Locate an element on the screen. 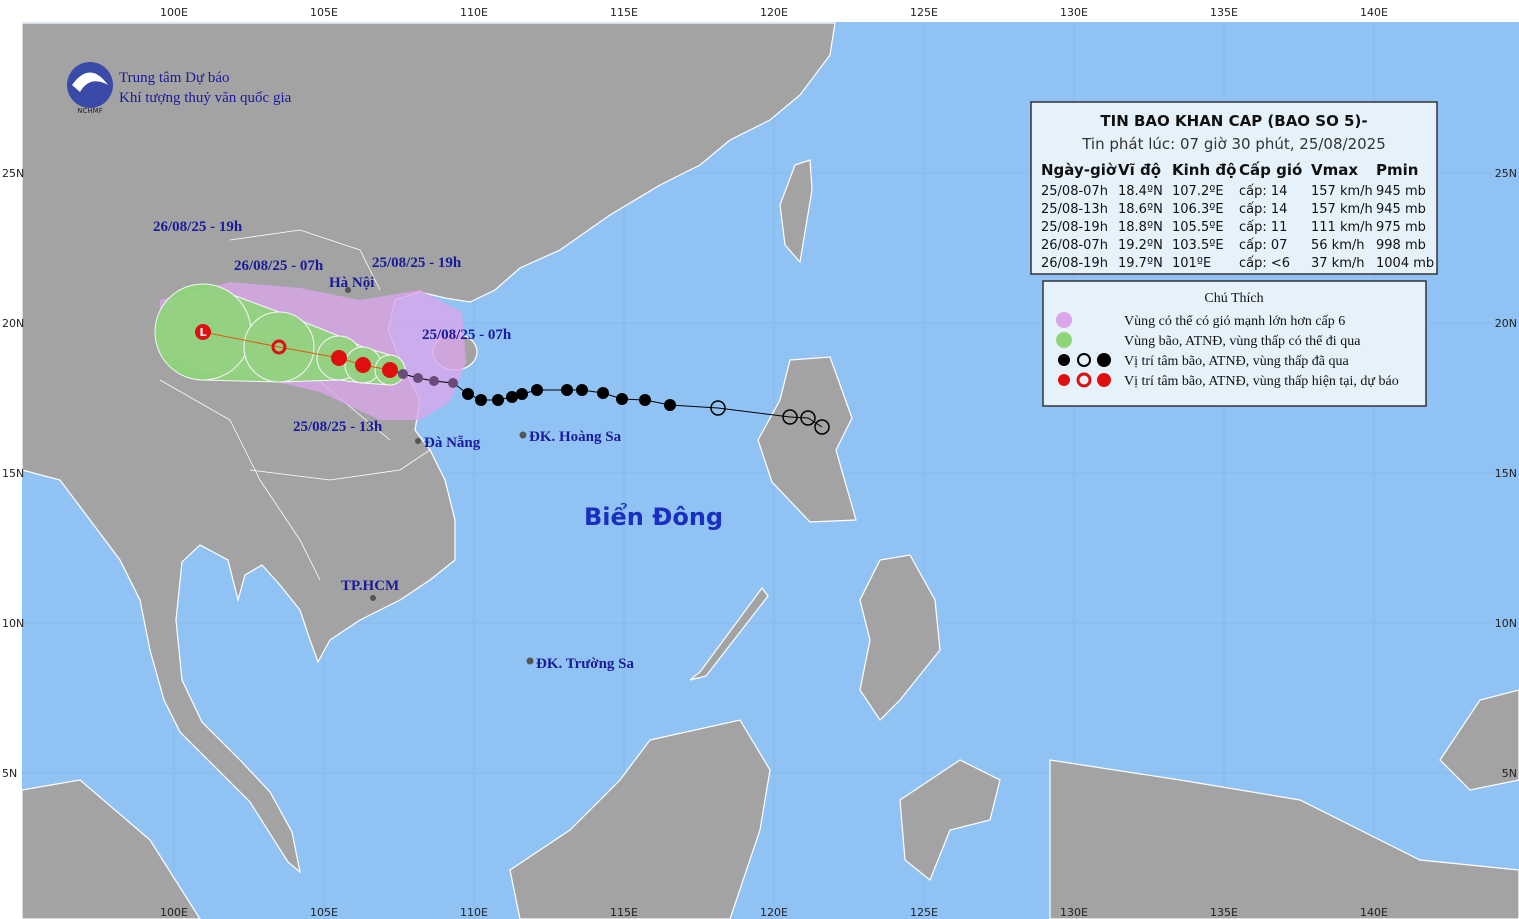 The height and width of the screenshot is (919, 1519). table-header: Ngày-giờ is located at coordinates (1079, 170).